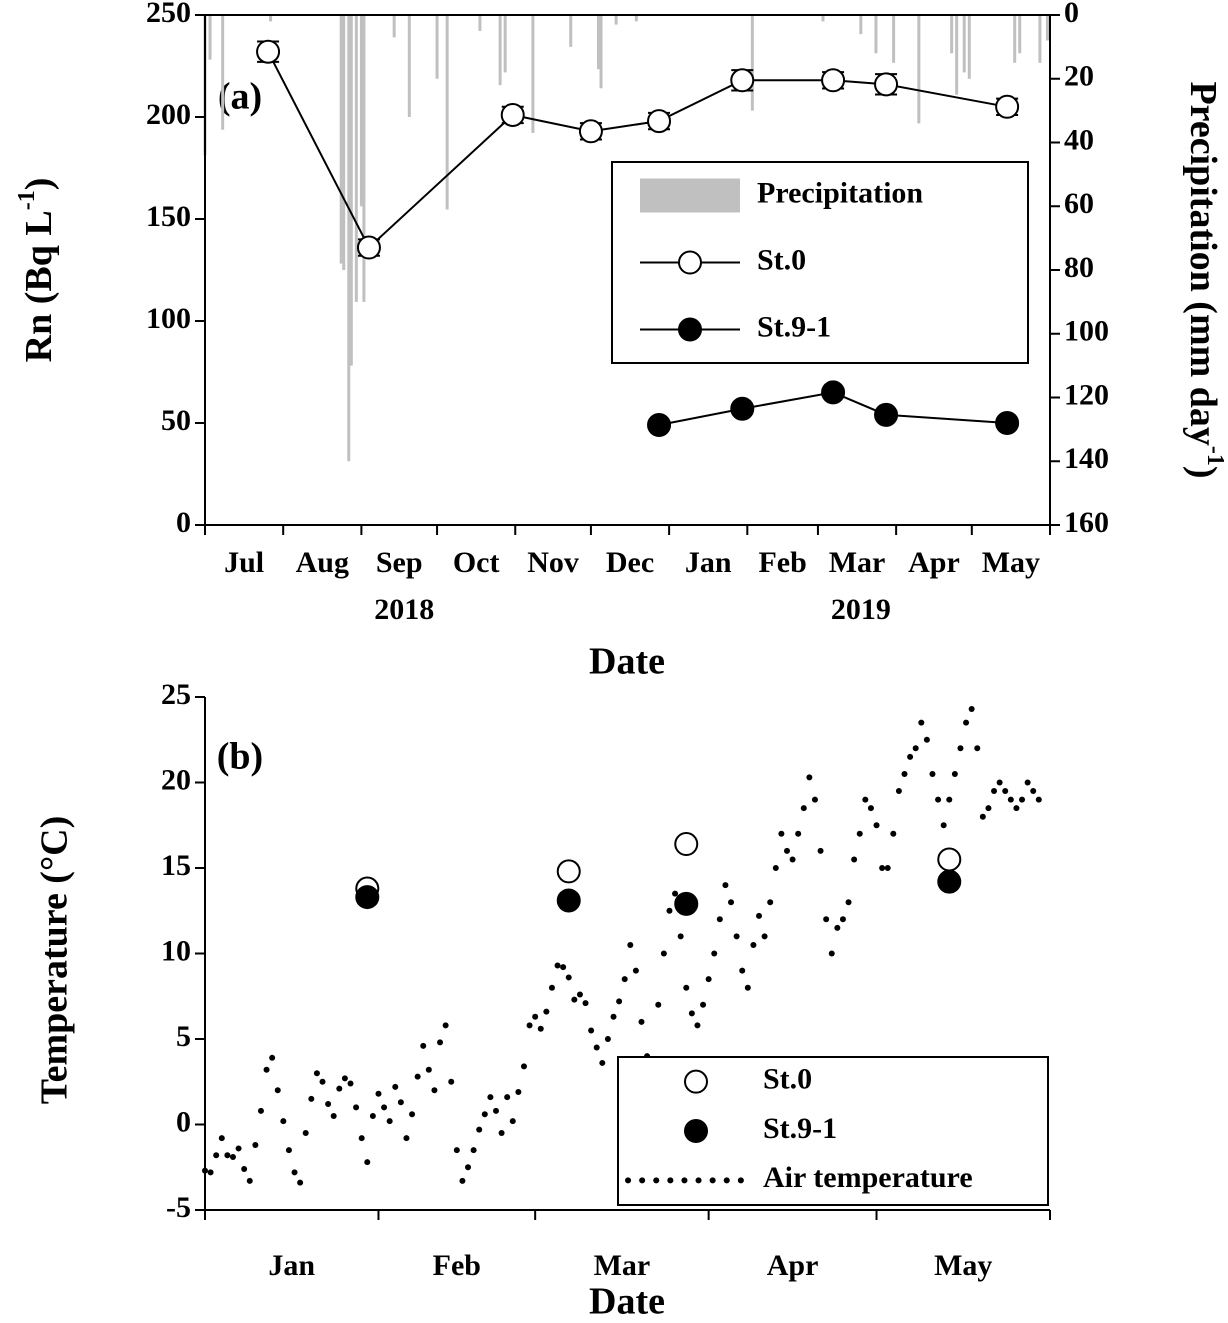  Describe the element at coordinates (168, 14) in the screenshot. I see `y-tick-label: 250` at that location.